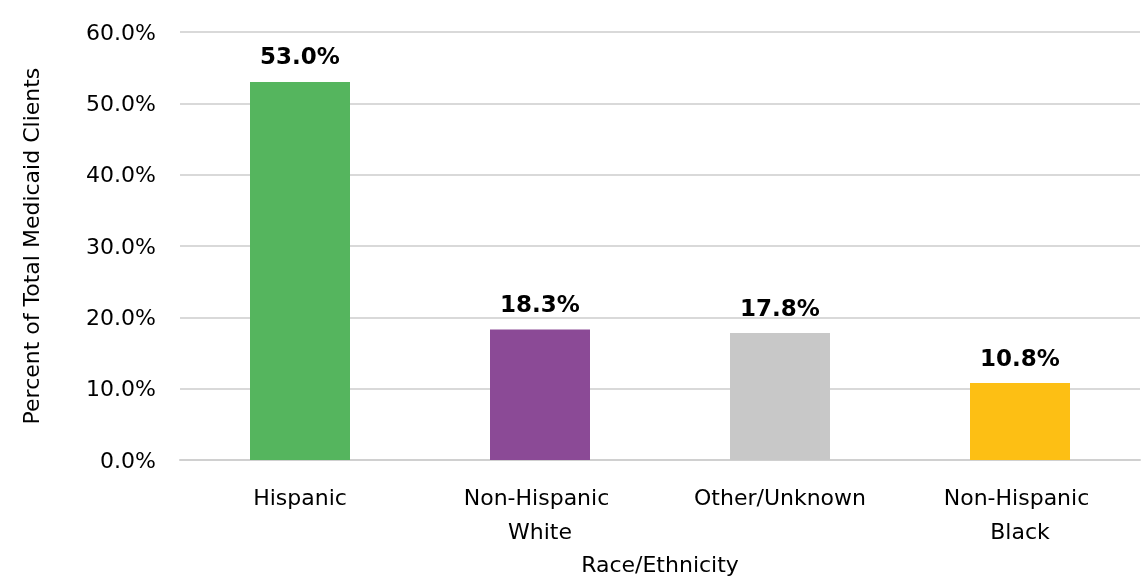  What do you see at coordinates (780, 307) in the screenshot?
I see `data-label: 17.8%` at bounding box center [780, 307].